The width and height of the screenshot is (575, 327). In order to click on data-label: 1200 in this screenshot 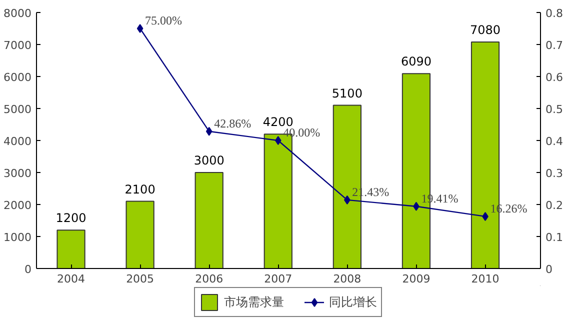, I will do `click(71, 218)`.